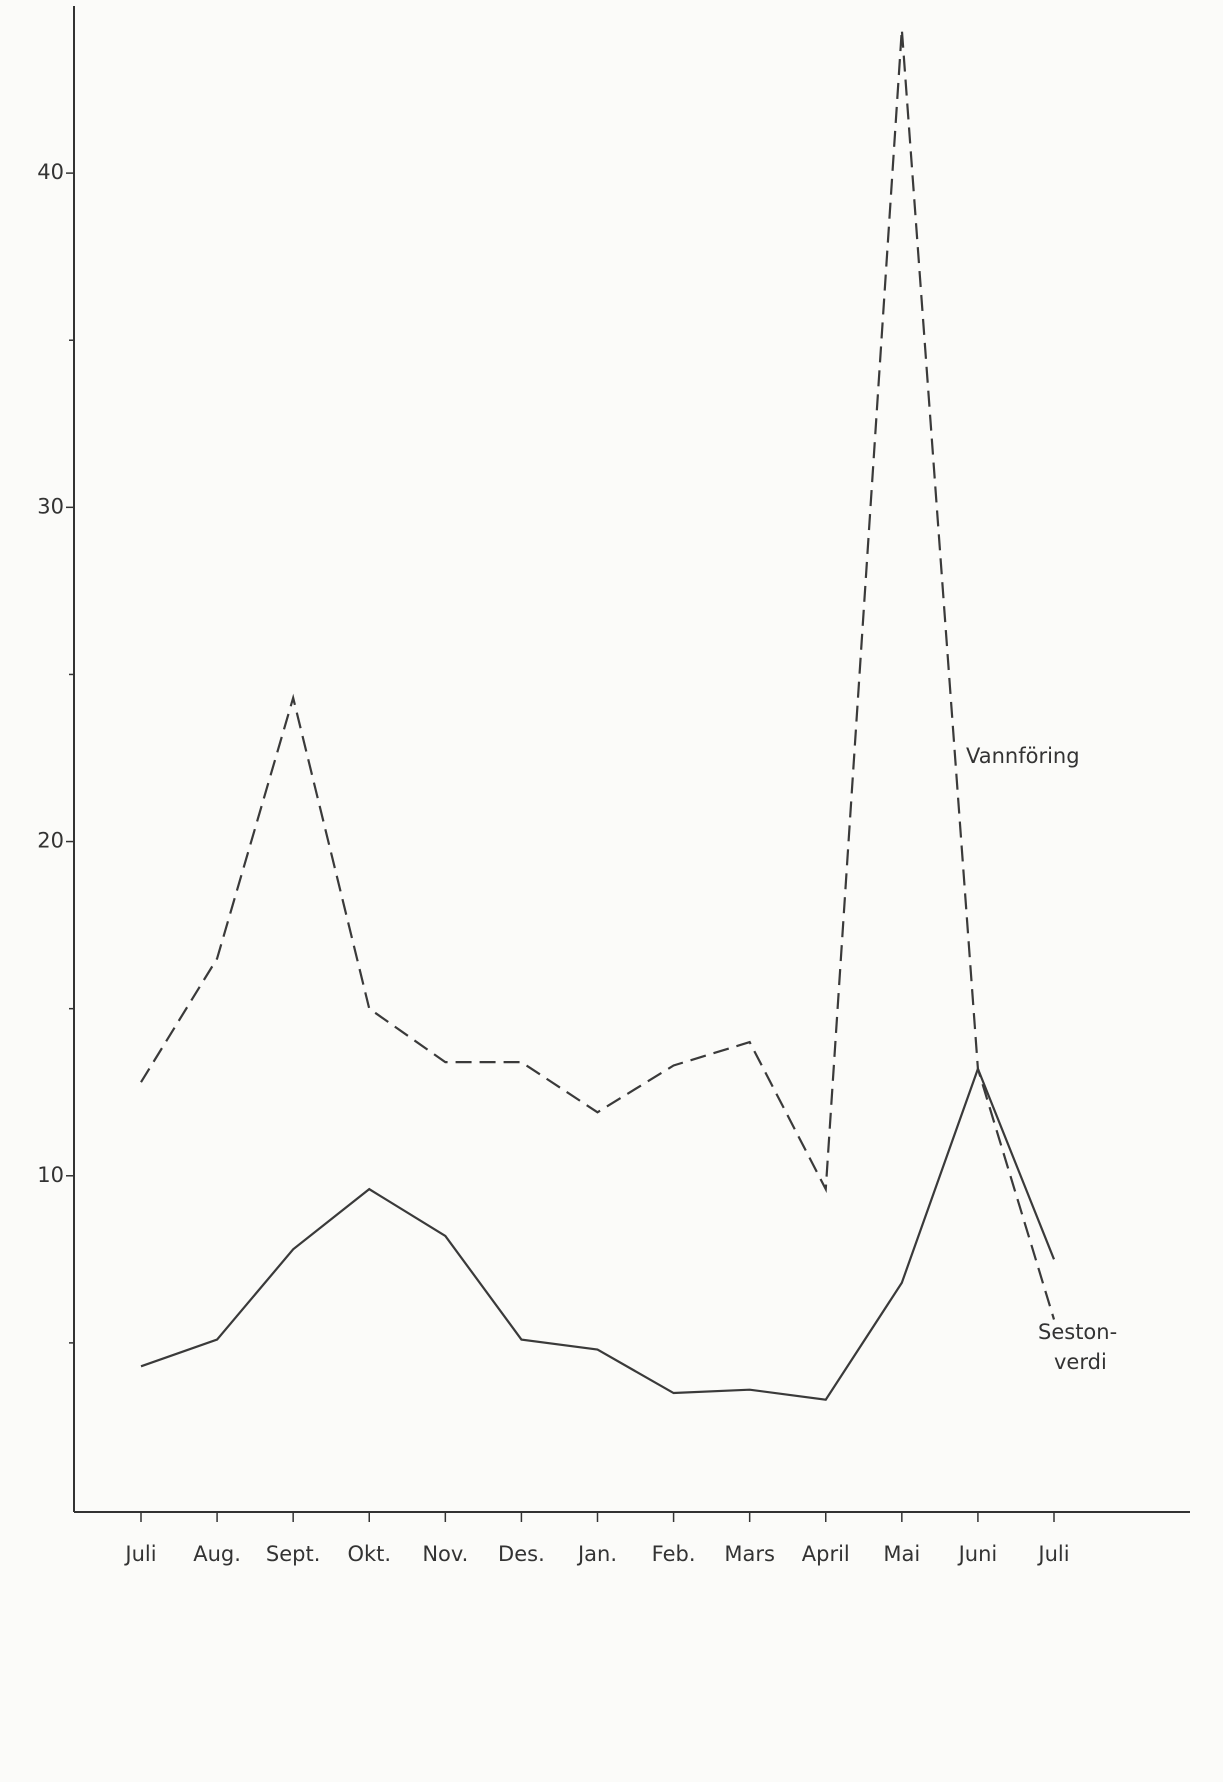 The width and height of the screenshot is (1223, 1782). I want to click on series-line, so click(598, 1233).